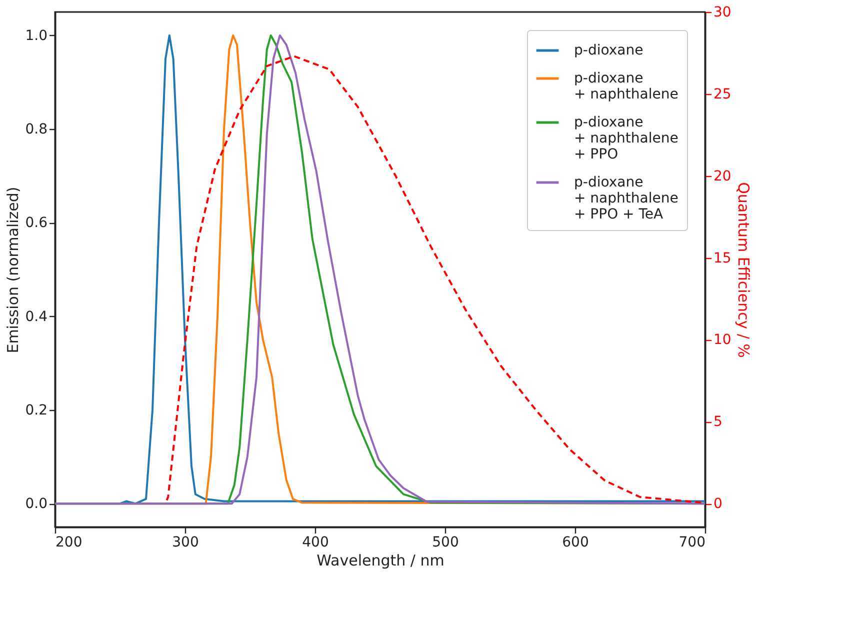  What do you see at coordinates (723, 340) in the screenshot?
I see `y2-tick-label: 10` at bounding box center [723, 340].